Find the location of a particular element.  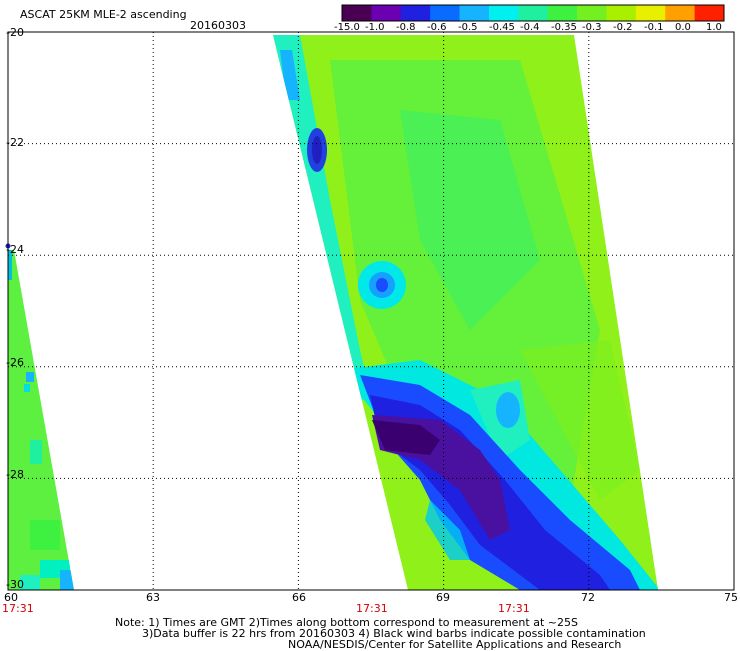

colorbar is located at coordinates (533, 13).